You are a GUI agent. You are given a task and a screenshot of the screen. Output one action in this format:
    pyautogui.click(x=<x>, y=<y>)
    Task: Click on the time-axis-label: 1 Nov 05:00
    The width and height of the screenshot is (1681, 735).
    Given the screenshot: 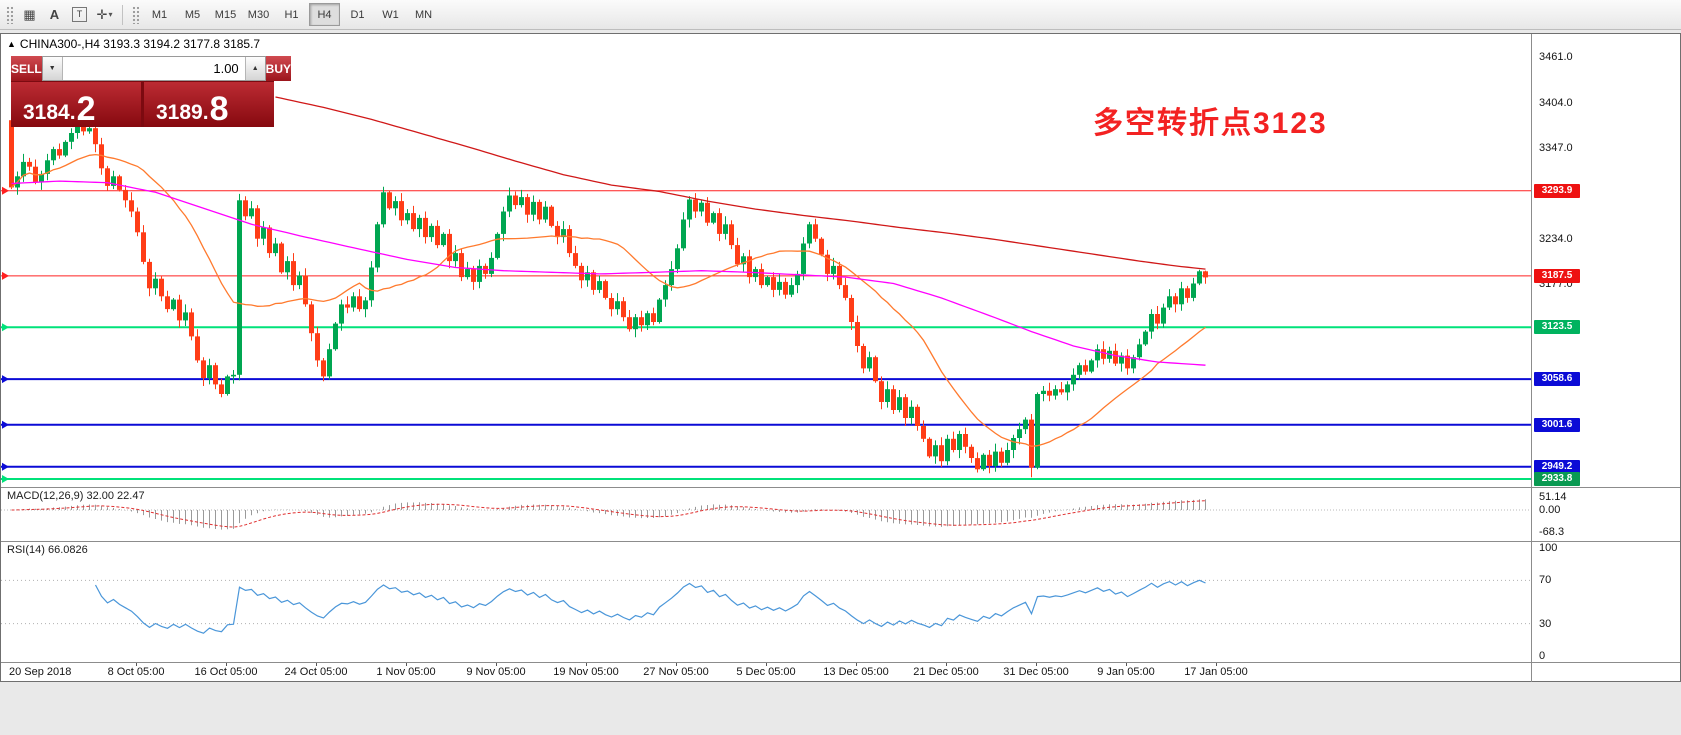 What is the action you would take?
    pyautogui.click(x=406, y=672)
    